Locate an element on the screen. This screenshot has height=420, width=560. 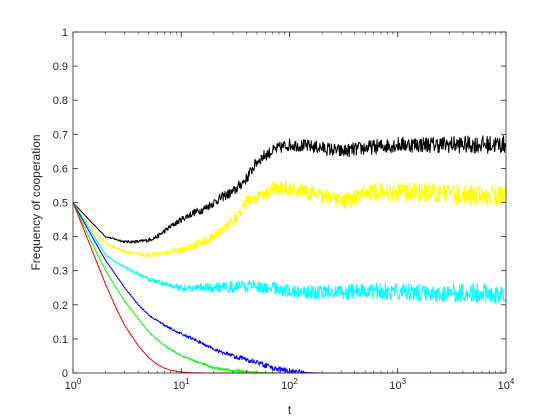
x-tick-label: 10⁰ is located at coordinates (73, 384).